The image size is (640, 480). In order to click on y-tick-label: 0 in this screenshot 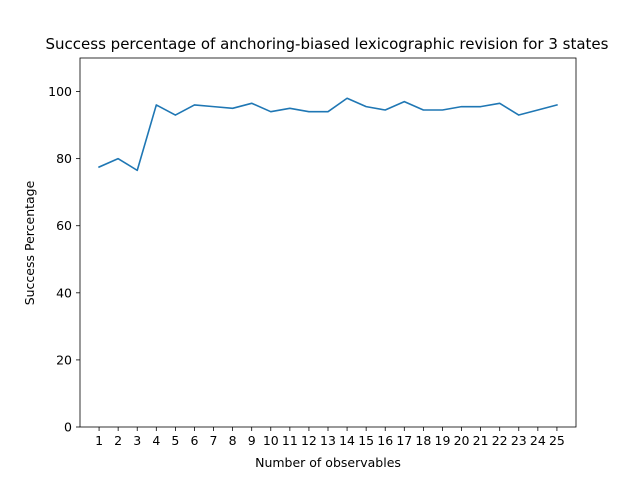, I will do `click(68, 427)`.